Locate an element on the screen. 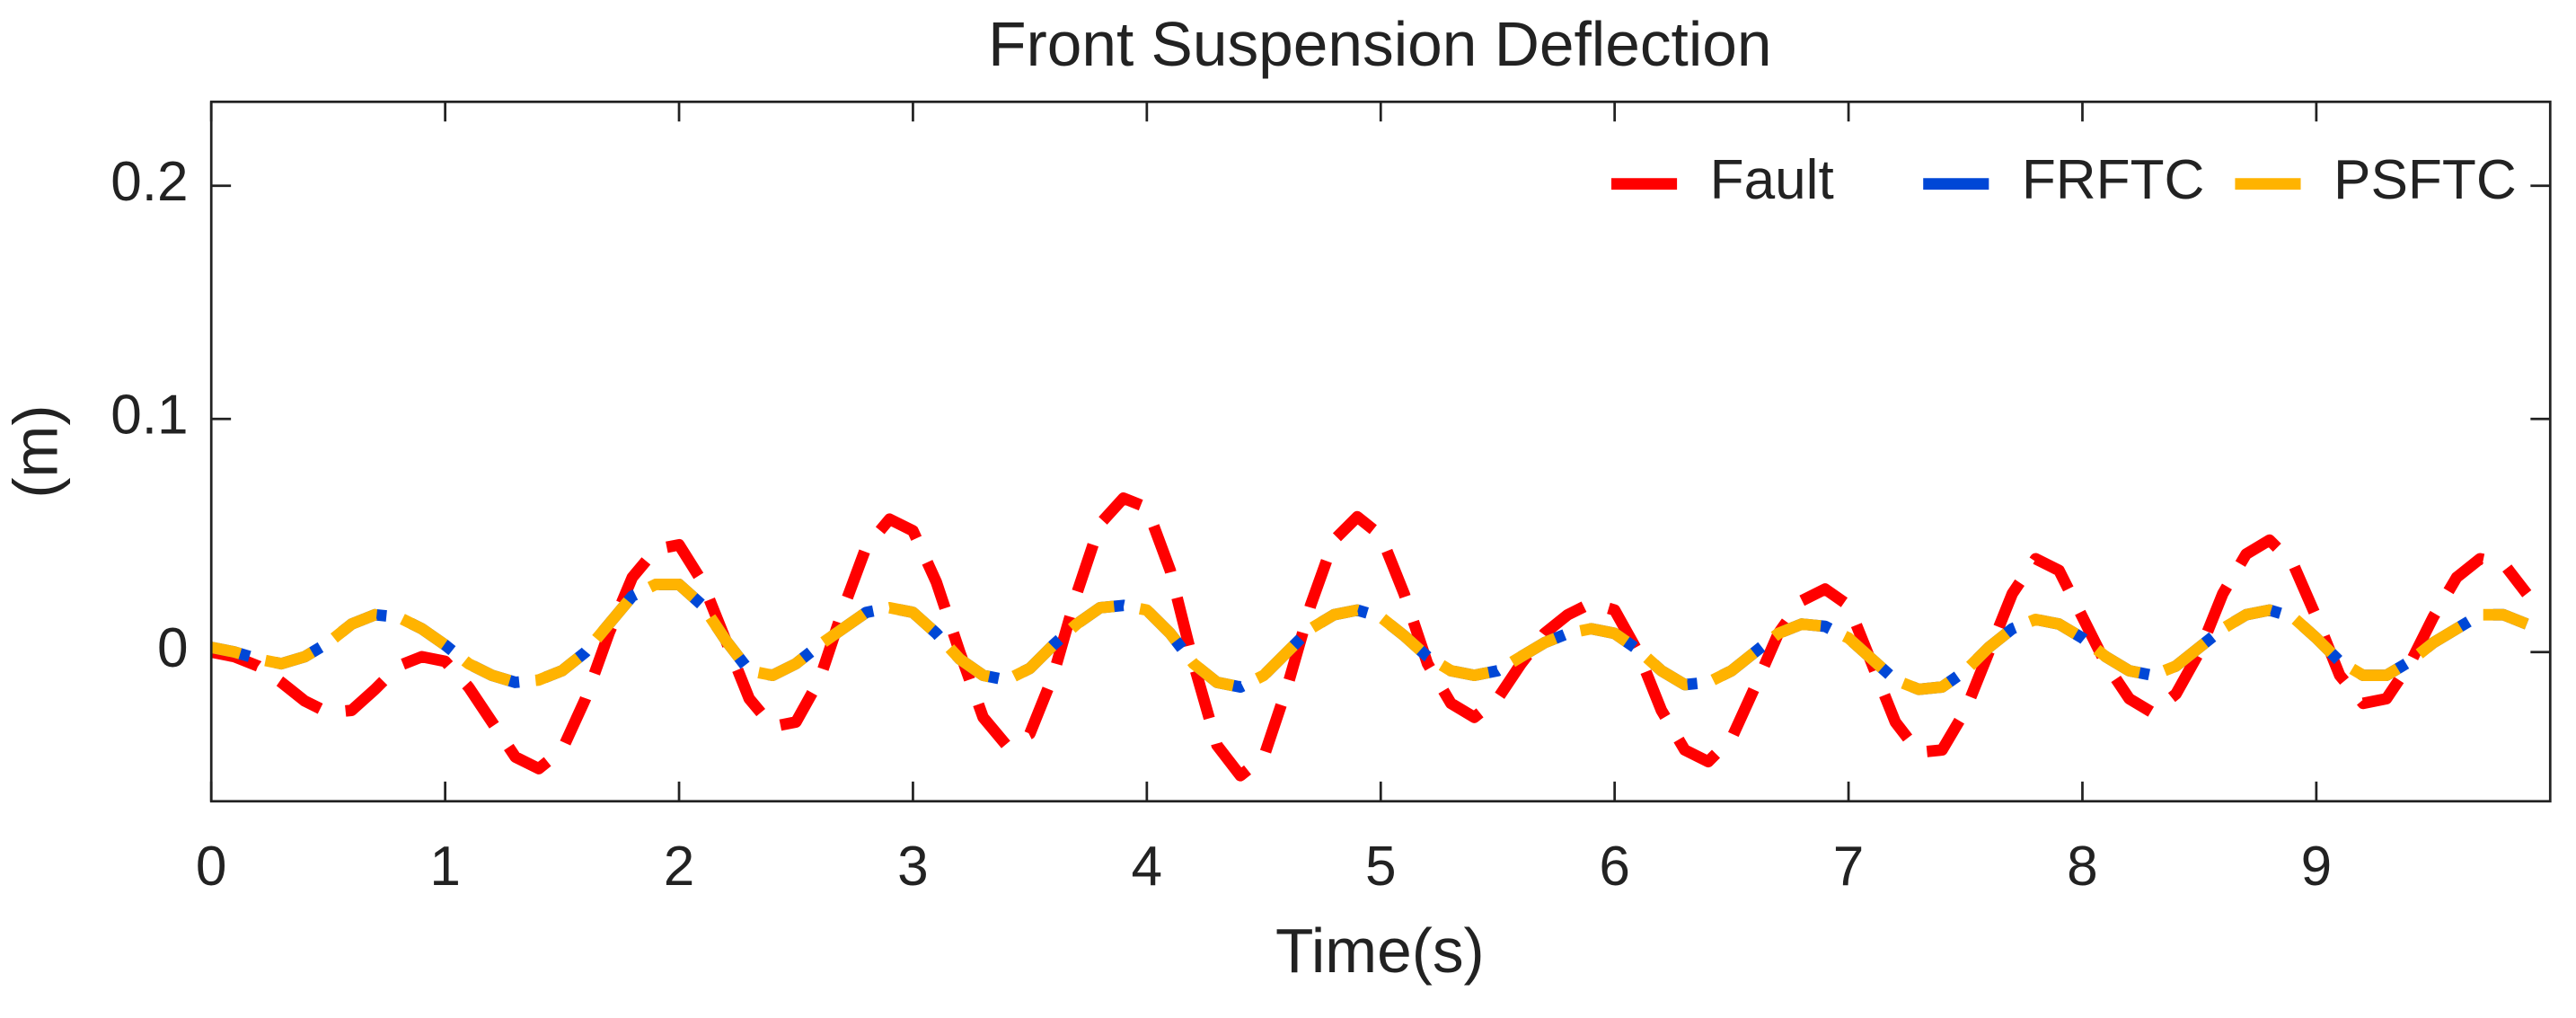 This screenshot has height=1018, width=2576. chart-title: Front Suspension Deflection is located at coordinates (1379, 44).